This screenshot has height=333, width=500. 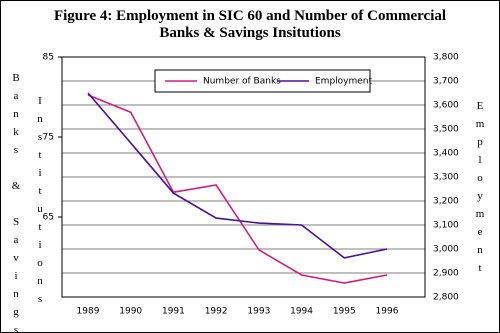 What do you see at coordinates (88, 312) in the screenshot?
I see `x-tick-label: 1989` at bounding box center [88, 312].